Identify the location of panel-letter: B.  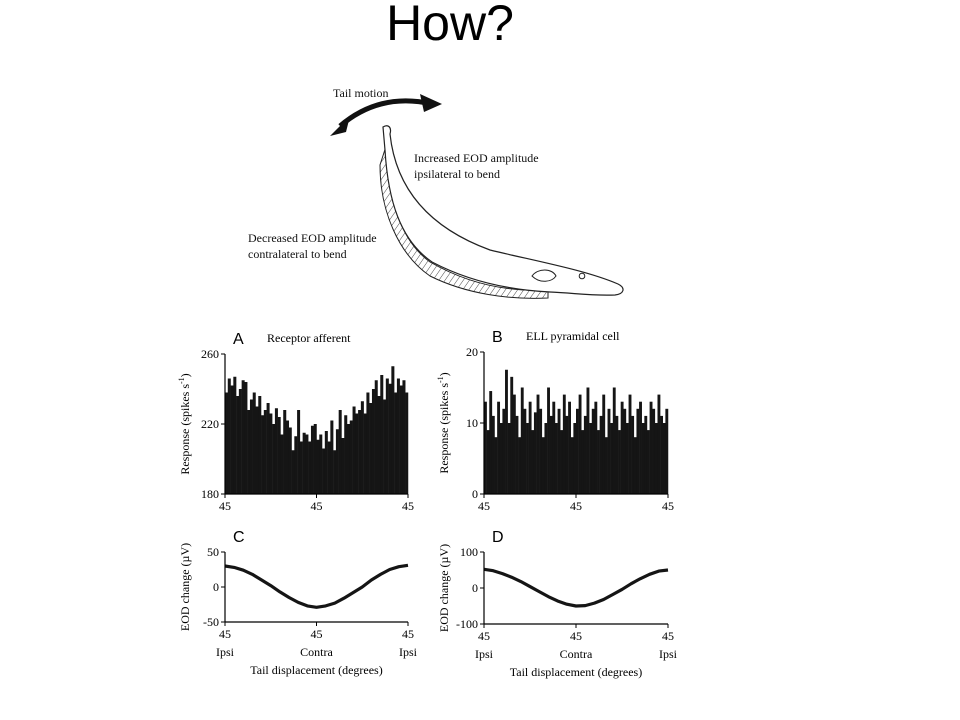
(497, 337).